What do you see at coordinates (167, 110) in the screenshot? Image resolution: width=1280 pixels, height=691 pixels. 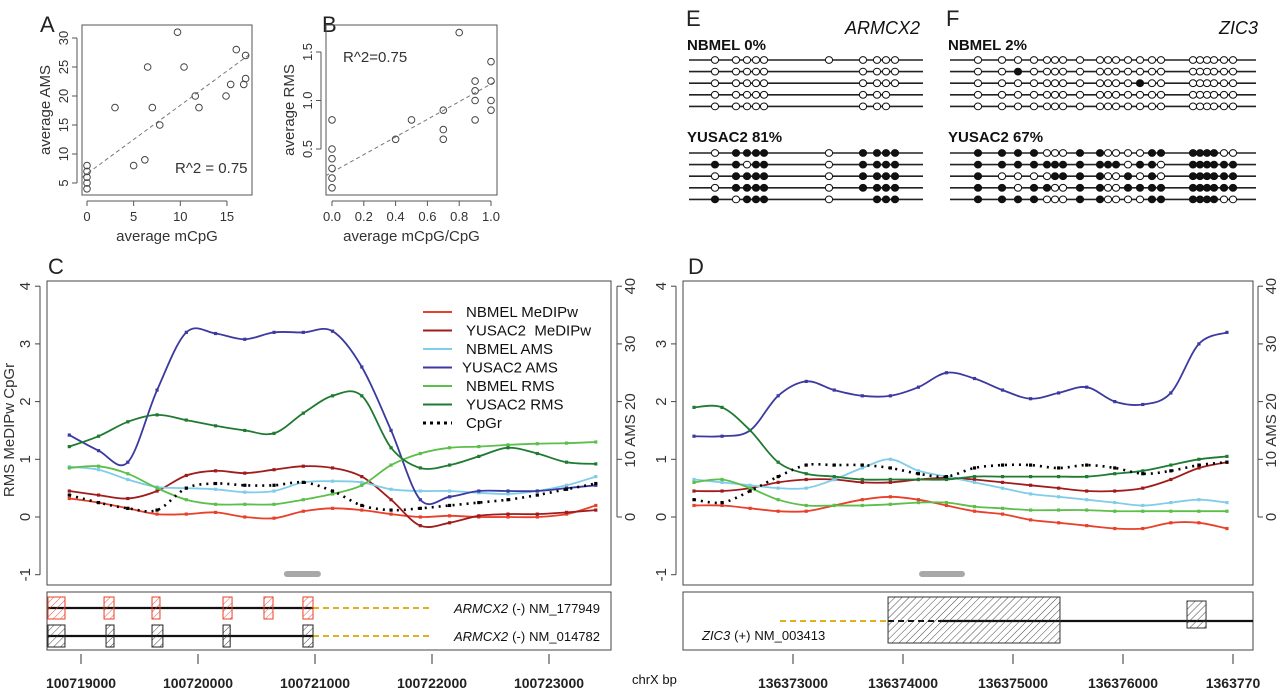 I see `plot-frame` at bounding box center [167, 110].